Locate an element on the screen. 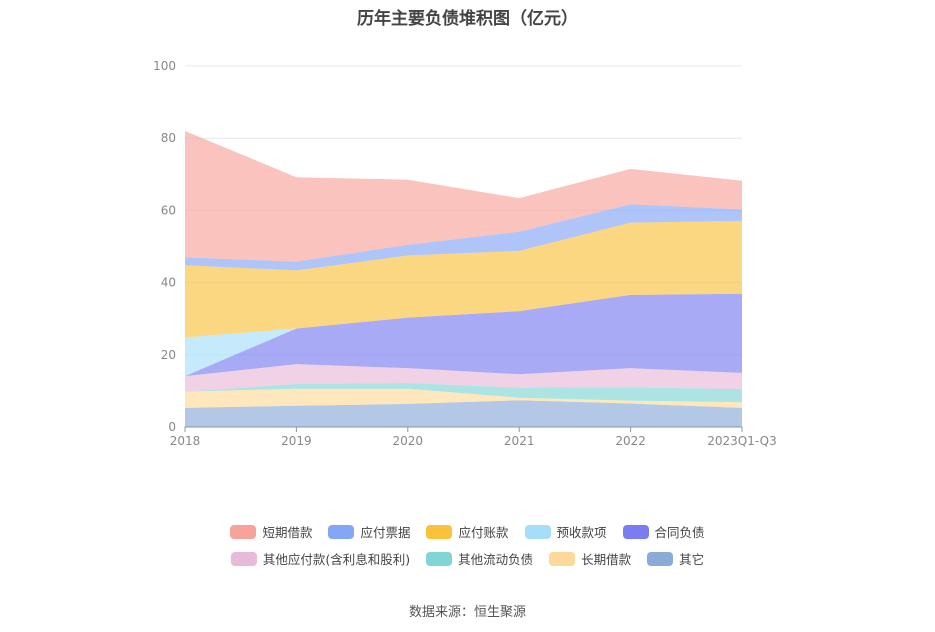  legend-row-2: 其他应付款(含利息和股利) 其他流动负债 长期借款 其它 is located at coordinates (467, 558).